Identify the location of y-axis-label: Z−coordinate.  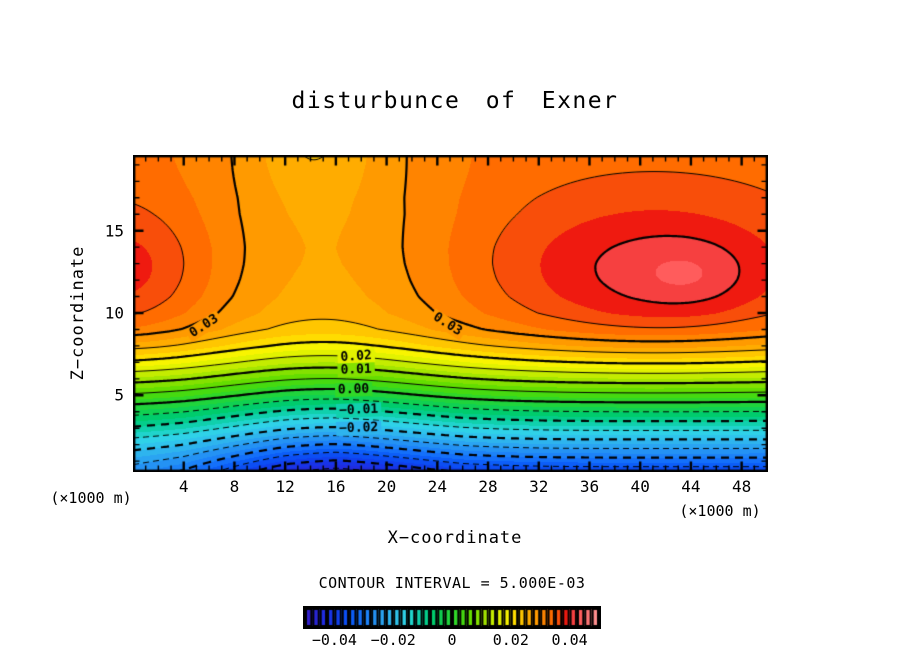
(78, 313).